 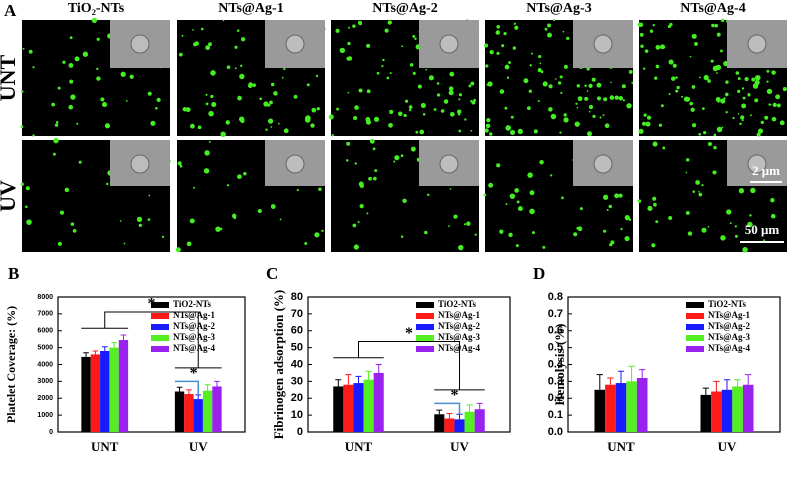 I want to click on row-label: UV, so click(x=10, y=196).